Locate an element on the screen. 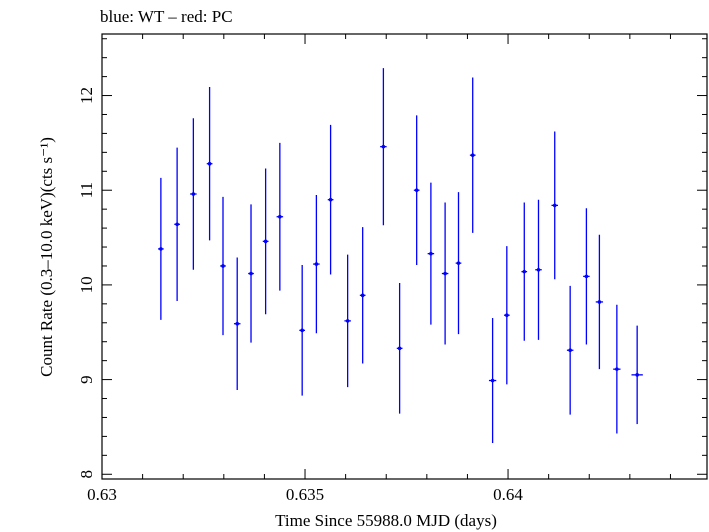 This screenshot has width=709, height=532. x-tick-labels: 0.63 0.635 0.64 is located at coordinates (305, 494).